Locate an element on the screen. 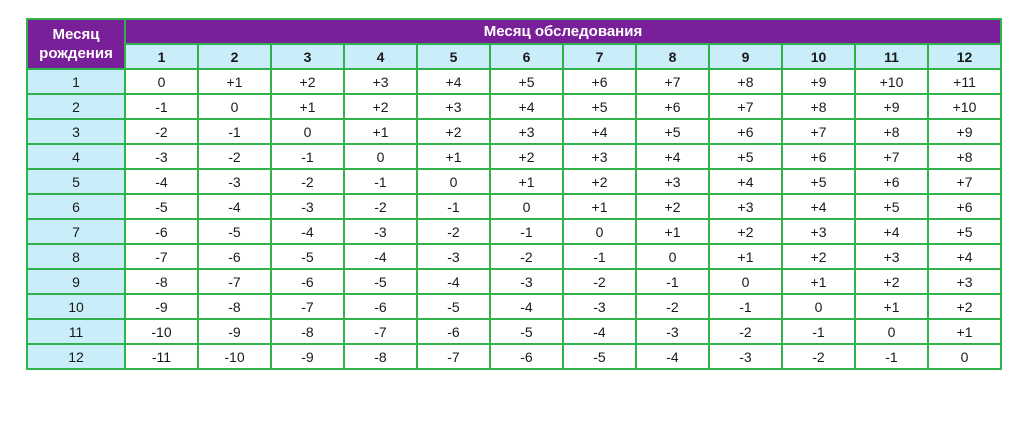 The height and width of the screenshot is (429, 1024). table-cell: +11 is located at coordinates (964, 81).